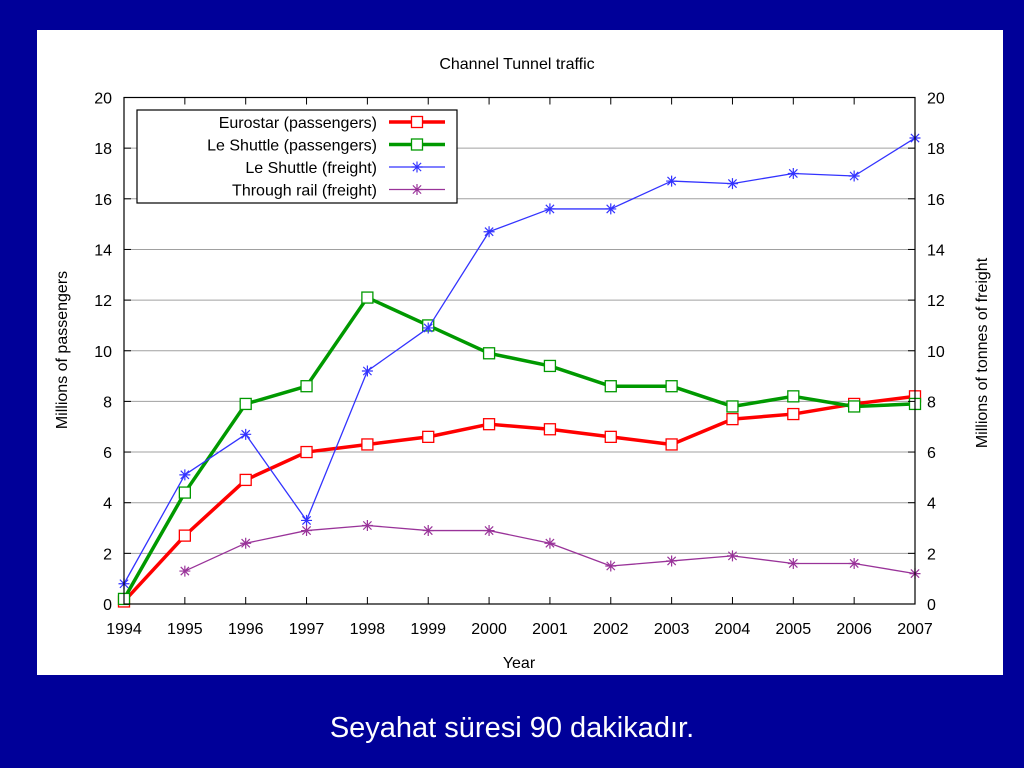 This screenshot has width=1024, height=768. I want to click on x-tick-label: 1996, so click(246, 629).